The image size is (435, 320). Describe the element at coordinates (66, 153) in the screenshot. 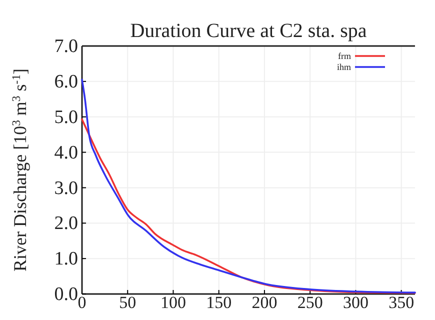

I see `y-tick-label: 4.0` at that location.